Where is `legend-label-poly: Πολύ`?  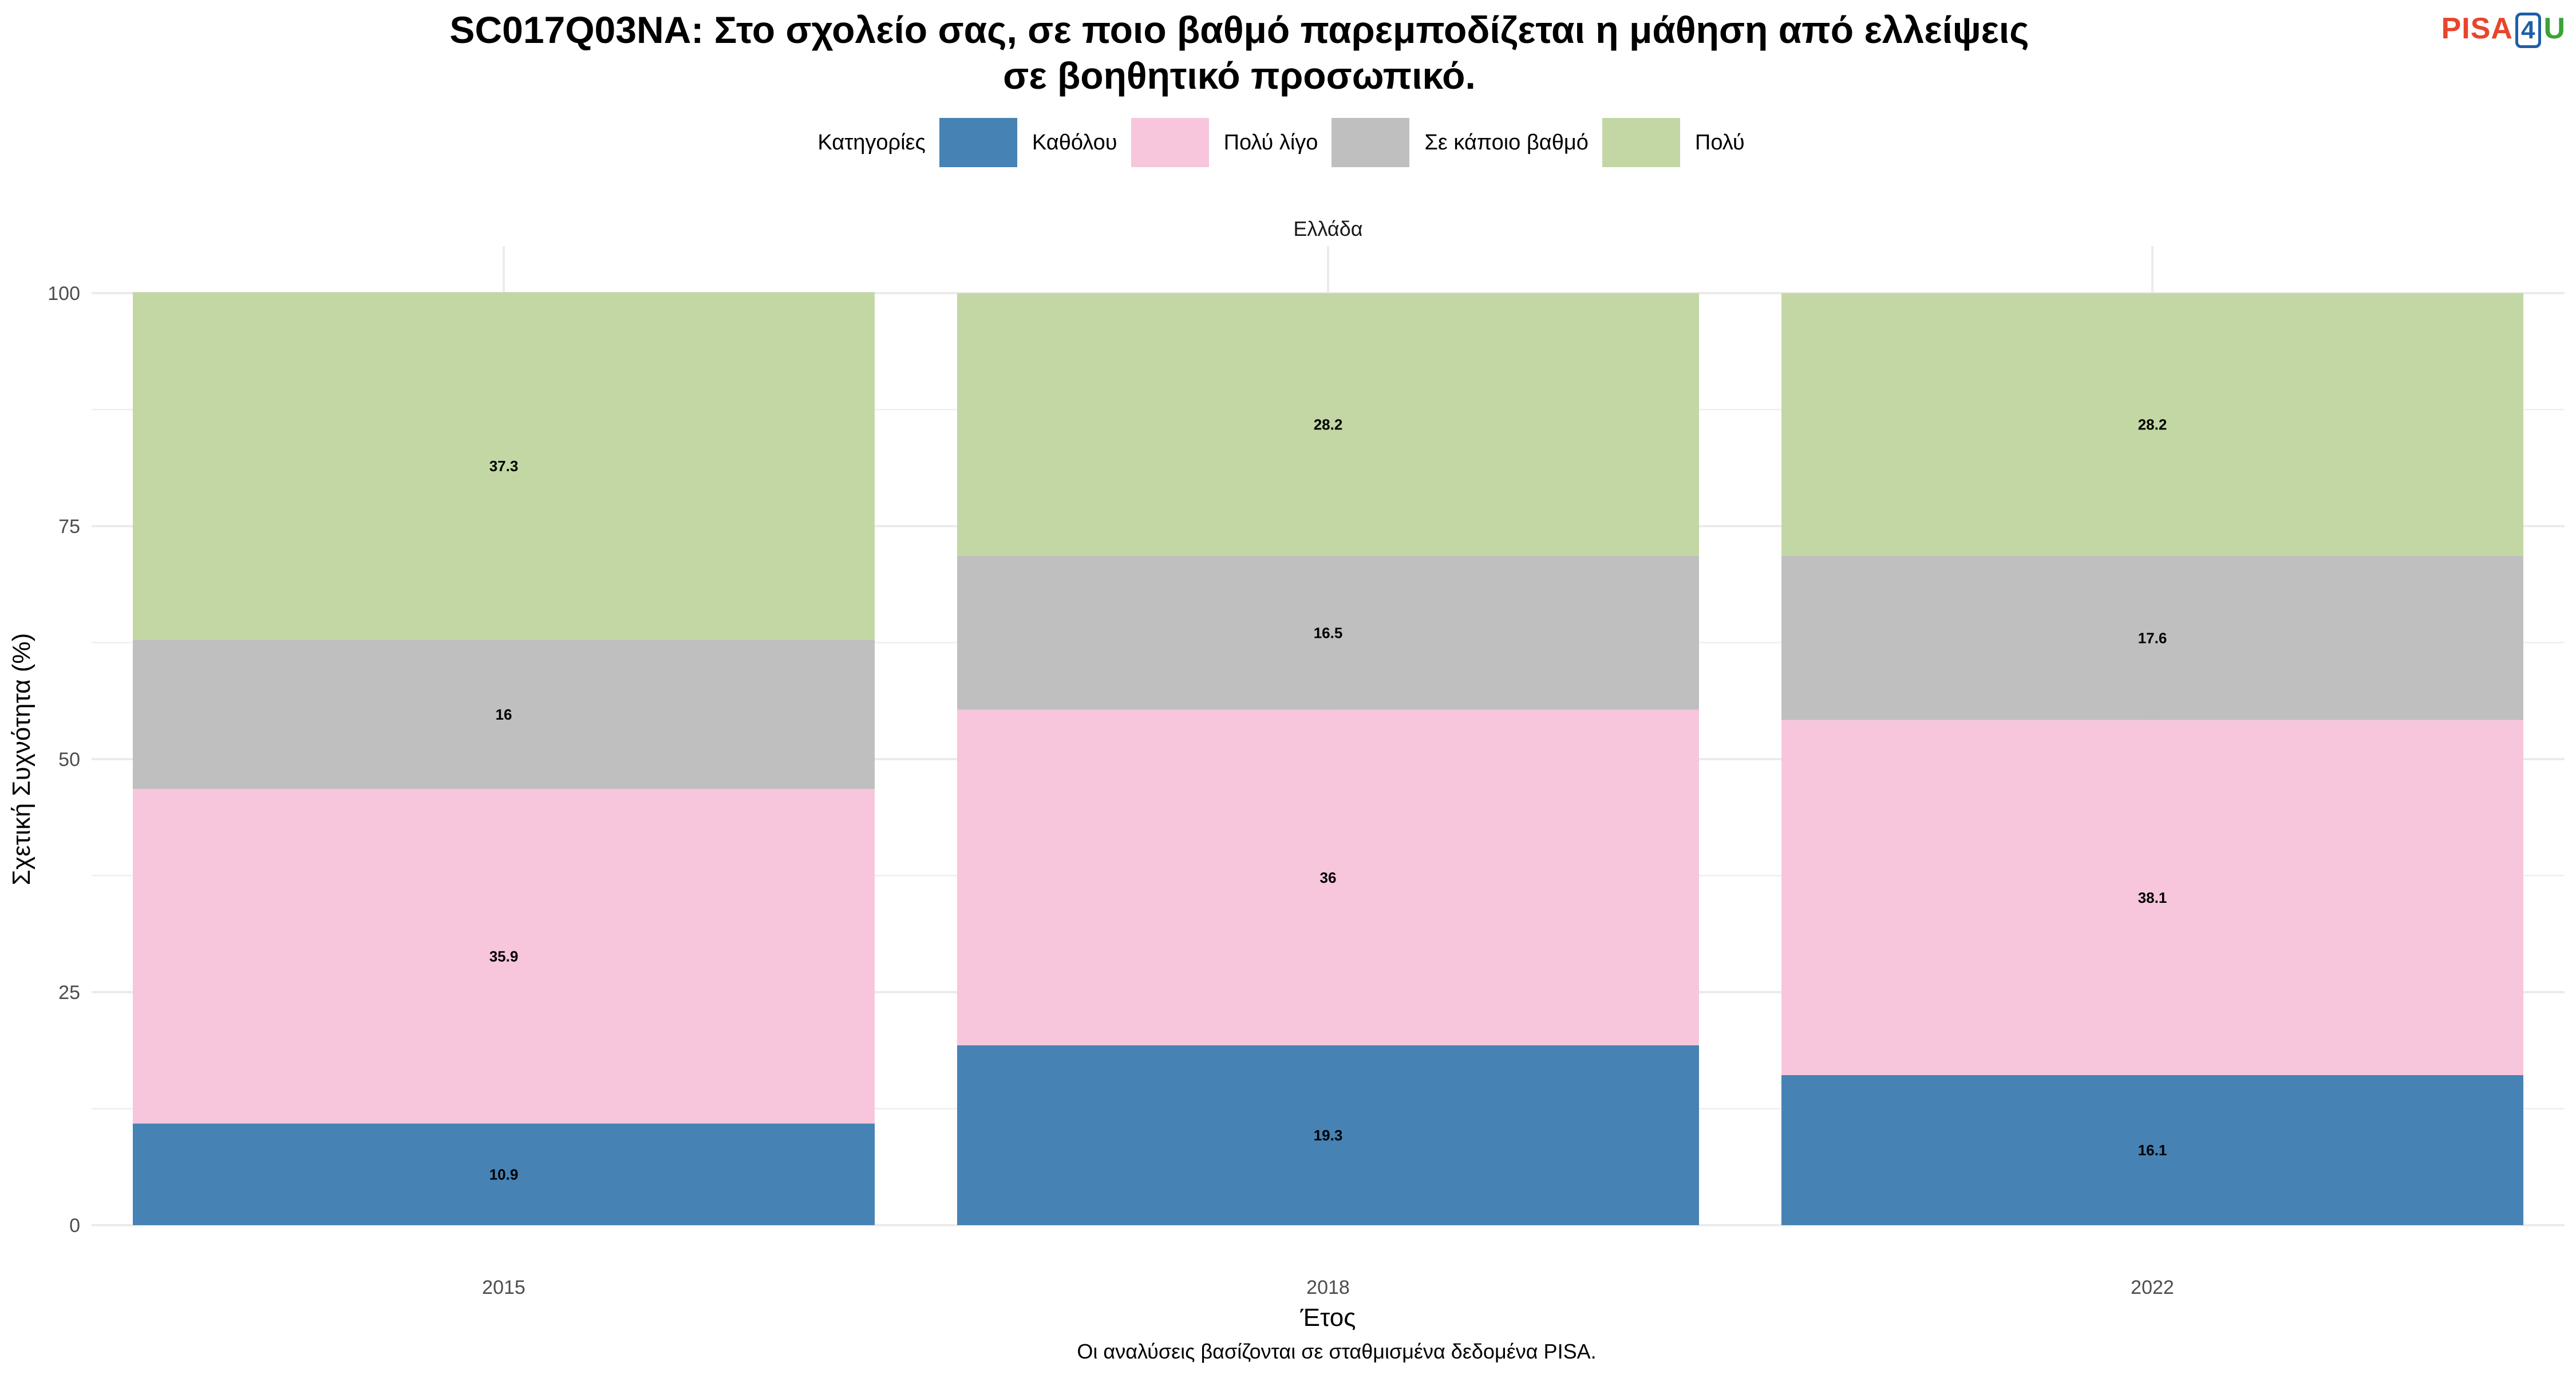 legend-label-poly: Πολύ is located at coordinates (1719, 142).